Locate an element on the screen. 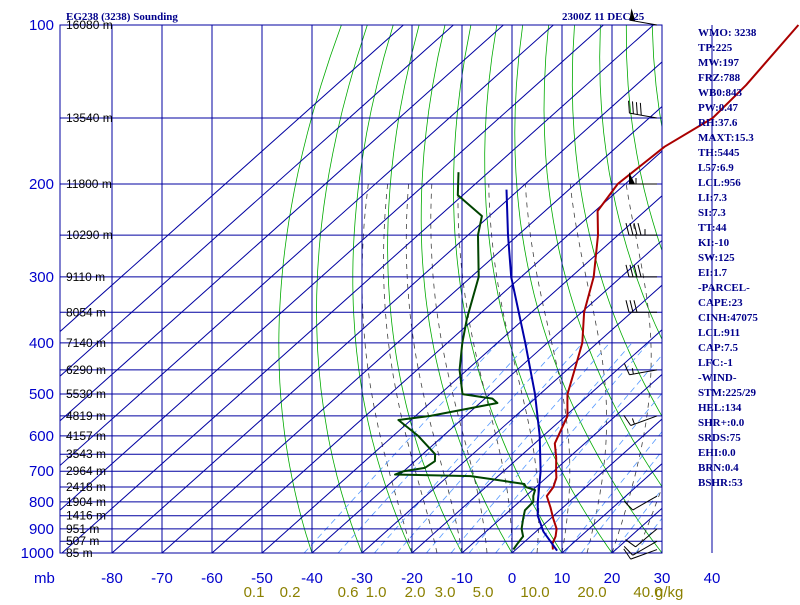  temp-tick-label: 10 is located at coordinates (562, 578).